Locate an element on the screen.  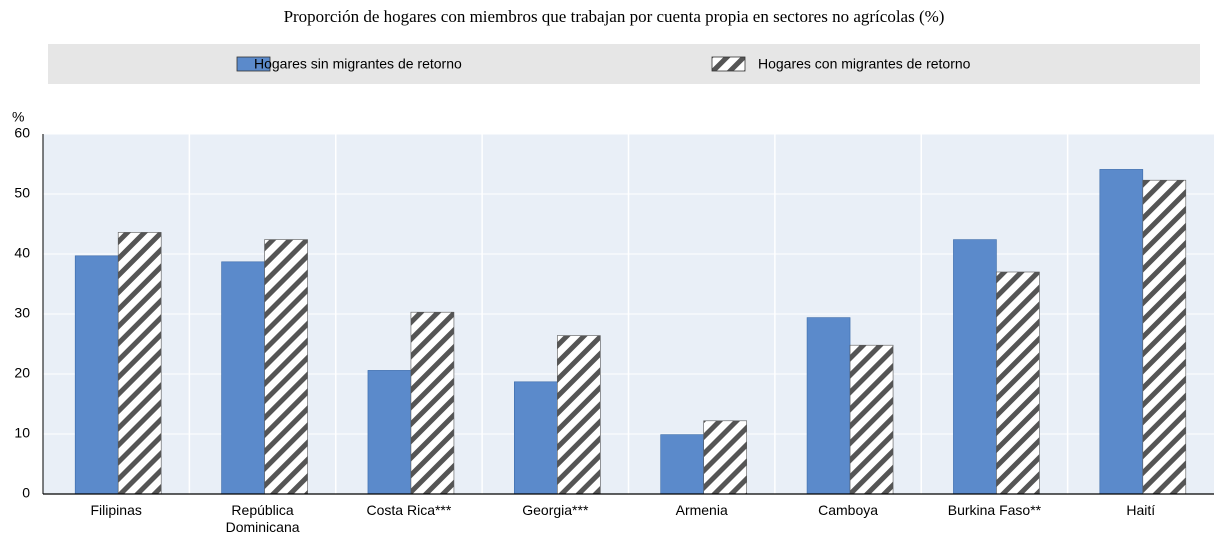
x-tick-label: Burkina Faso** is located at coordinates (994, 510).